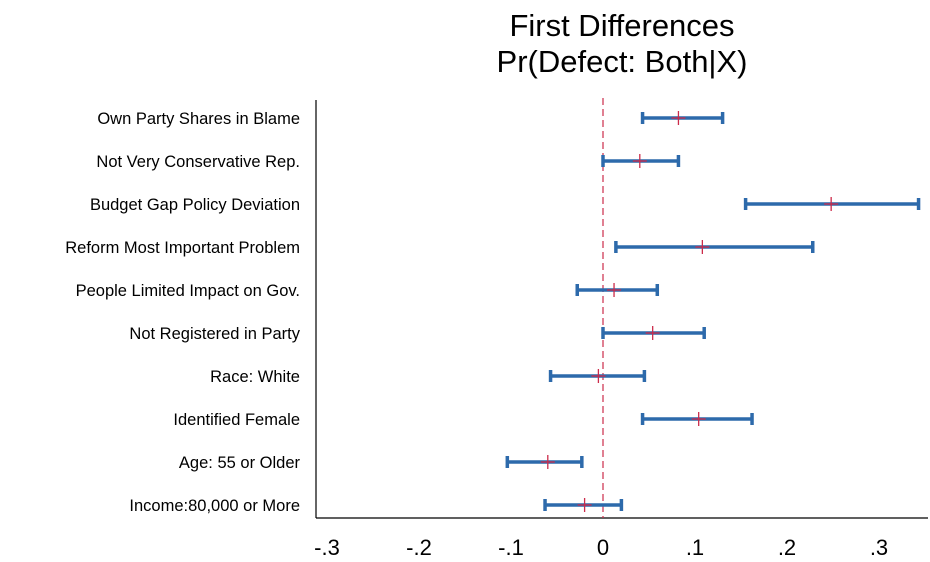  Describe the element at coordinates (182, 248) in the screenshot. I see `category-label: Reform Most Important Problem` at that location.